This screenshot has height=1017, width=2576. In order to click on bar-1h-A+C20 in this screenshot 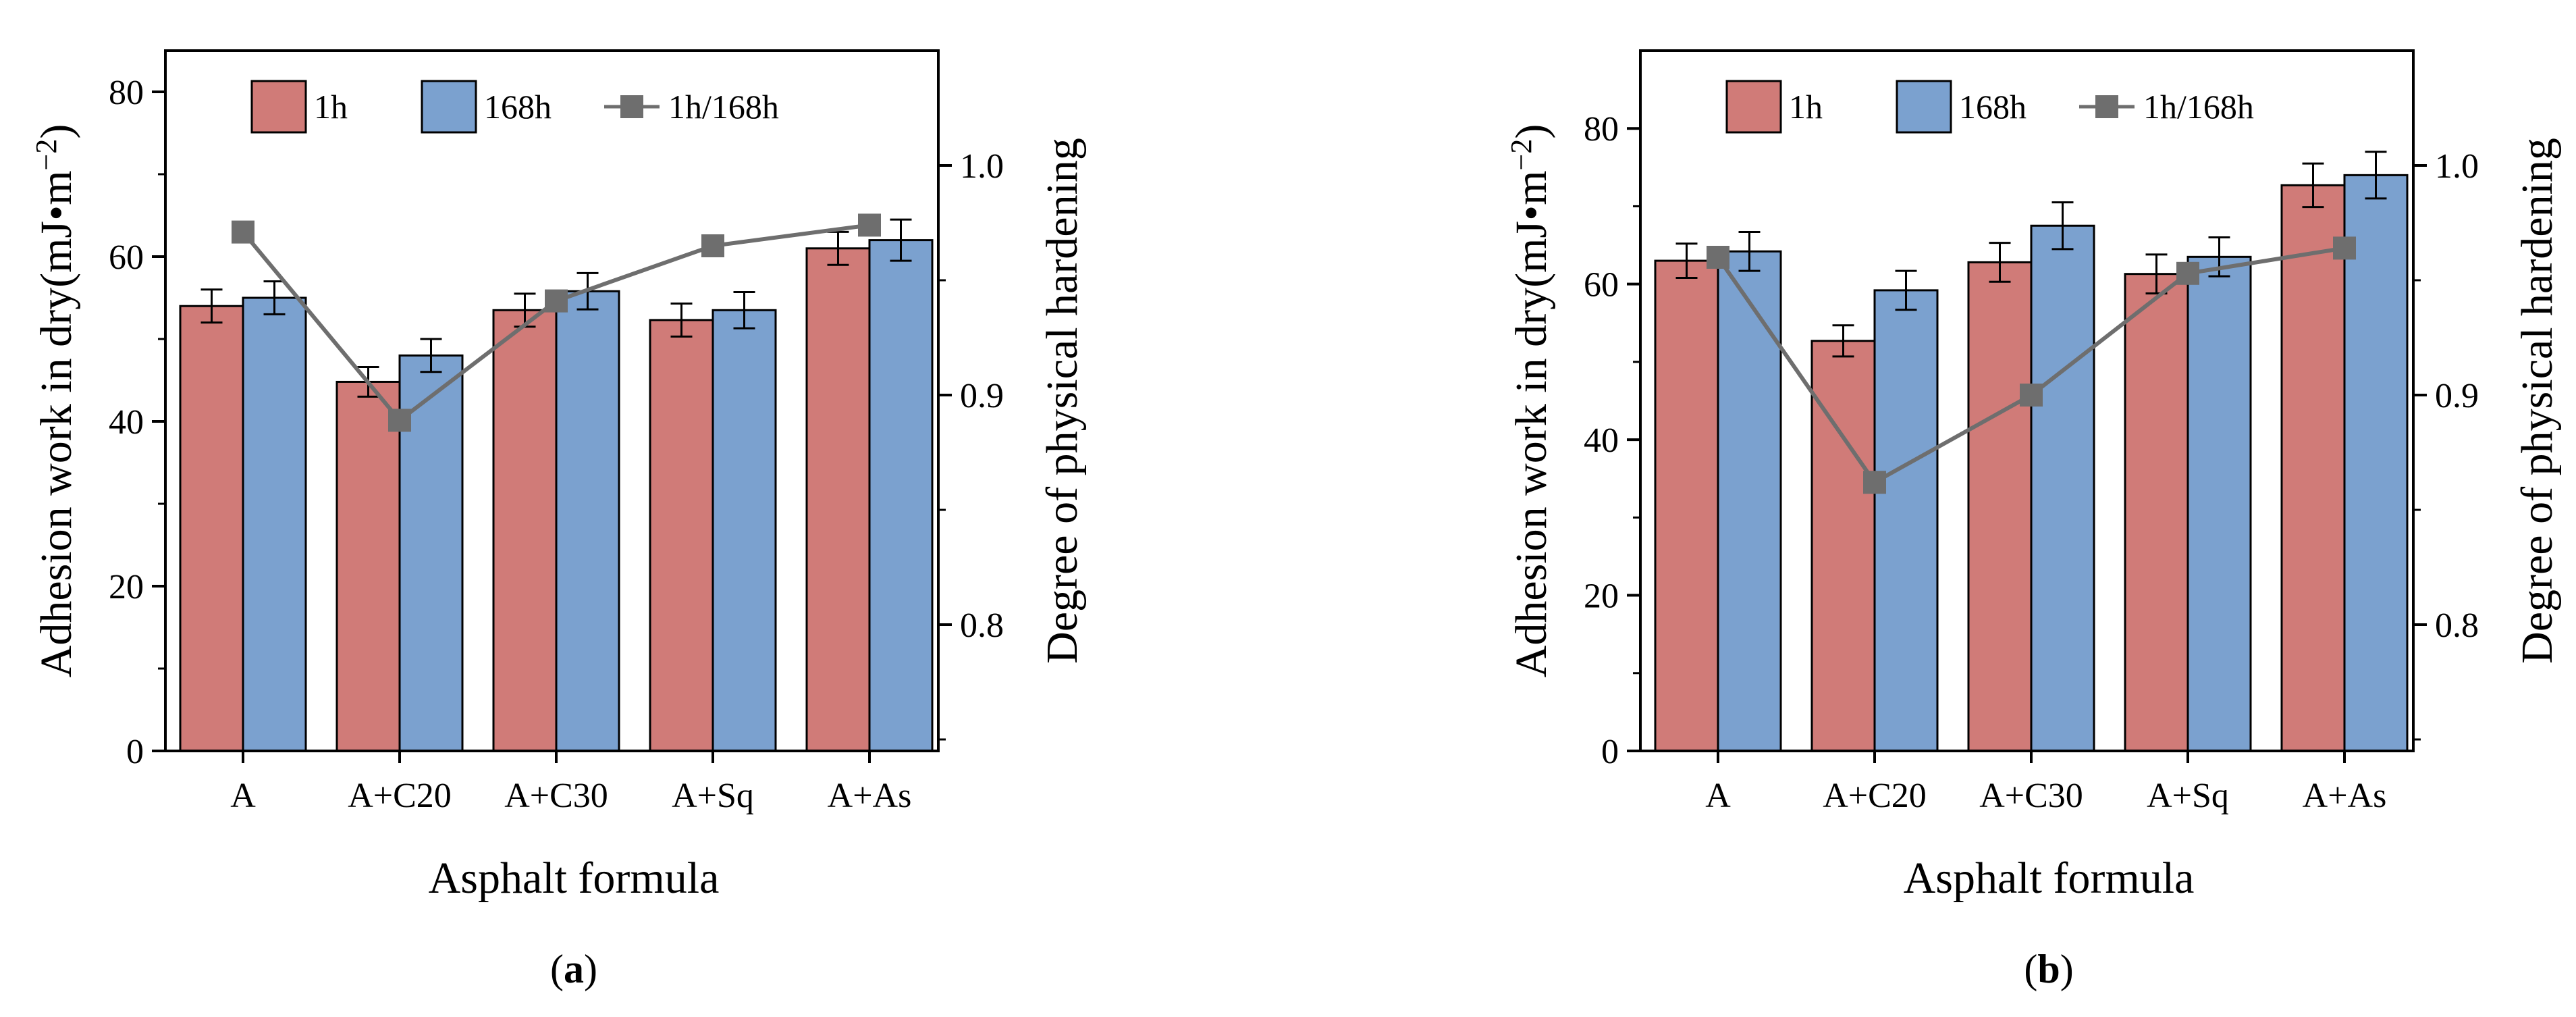, I will do `click(368, 566)`.